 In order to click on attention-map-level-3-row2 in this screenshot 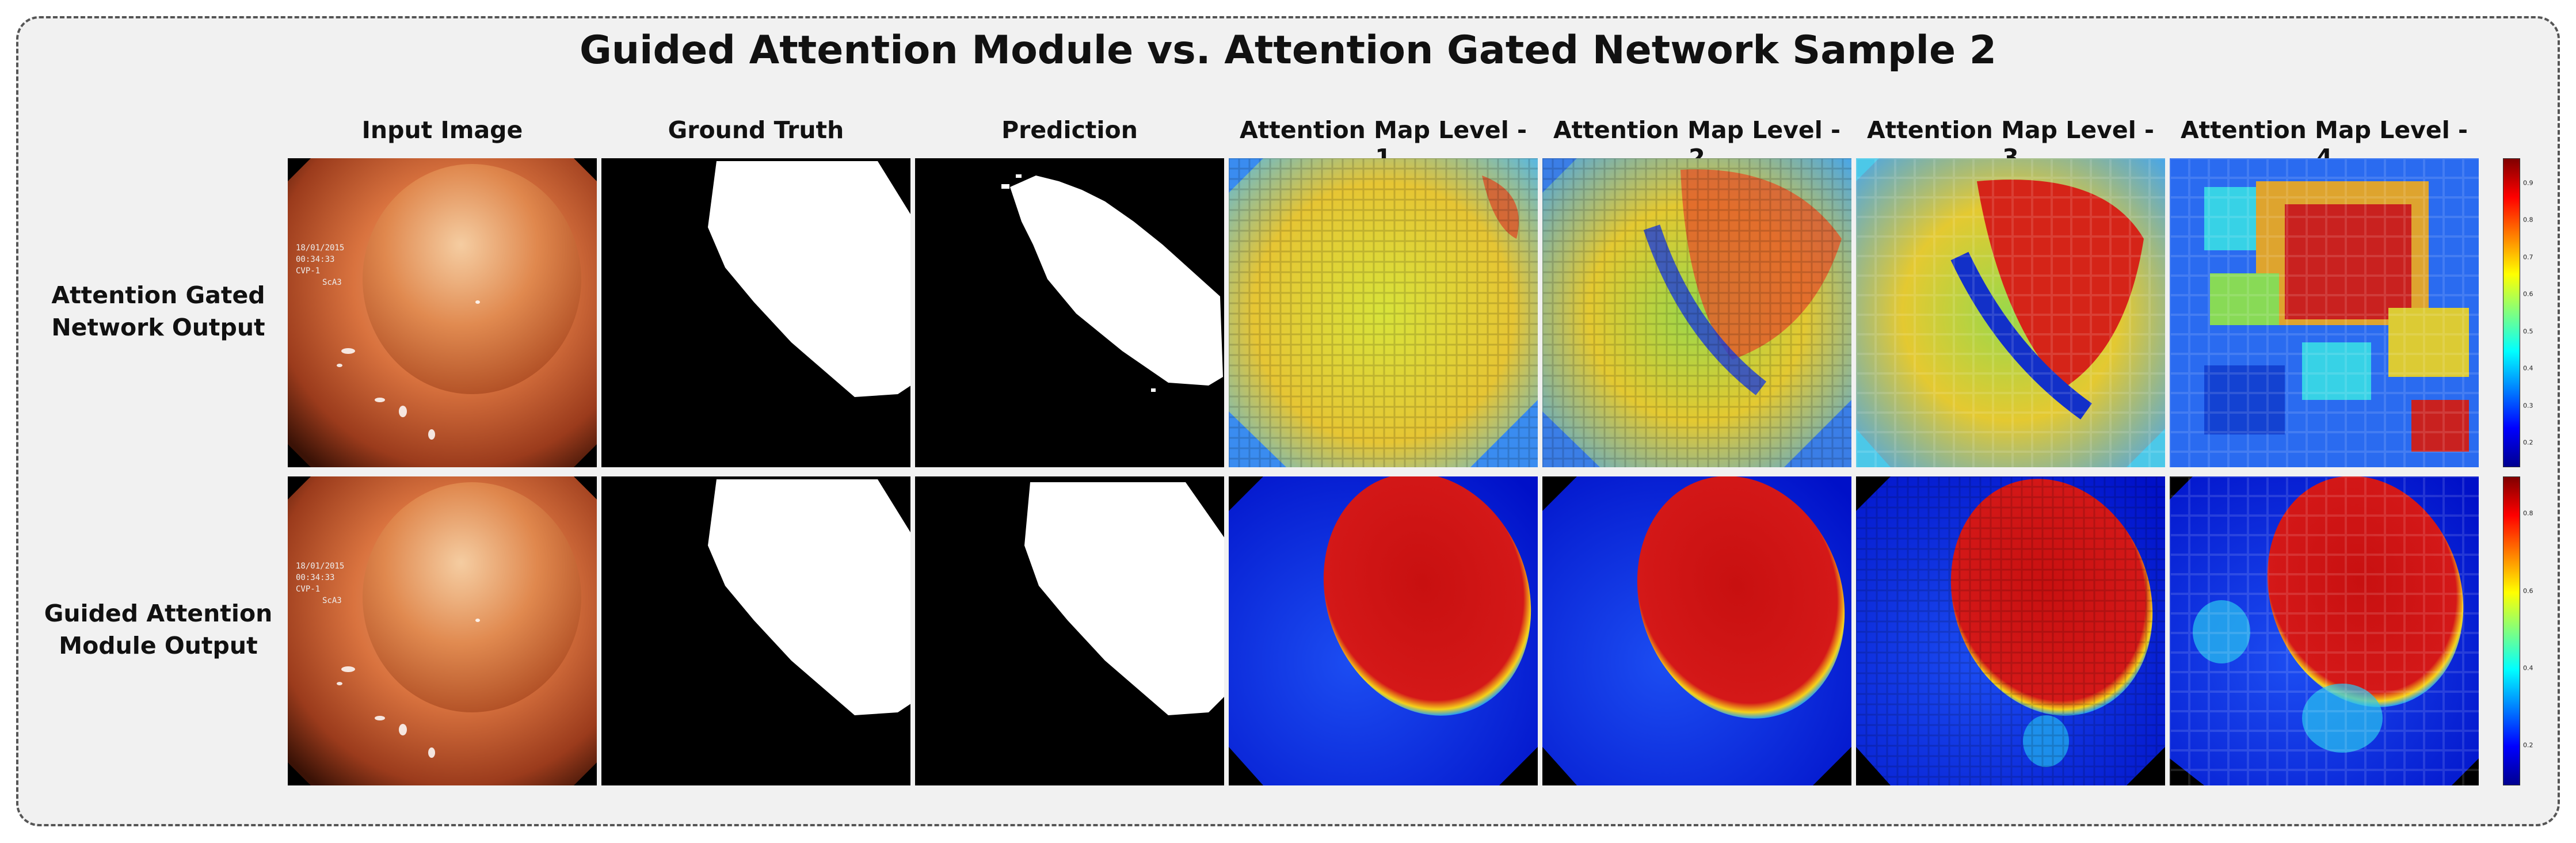, I will do `click(2010, 630)`.